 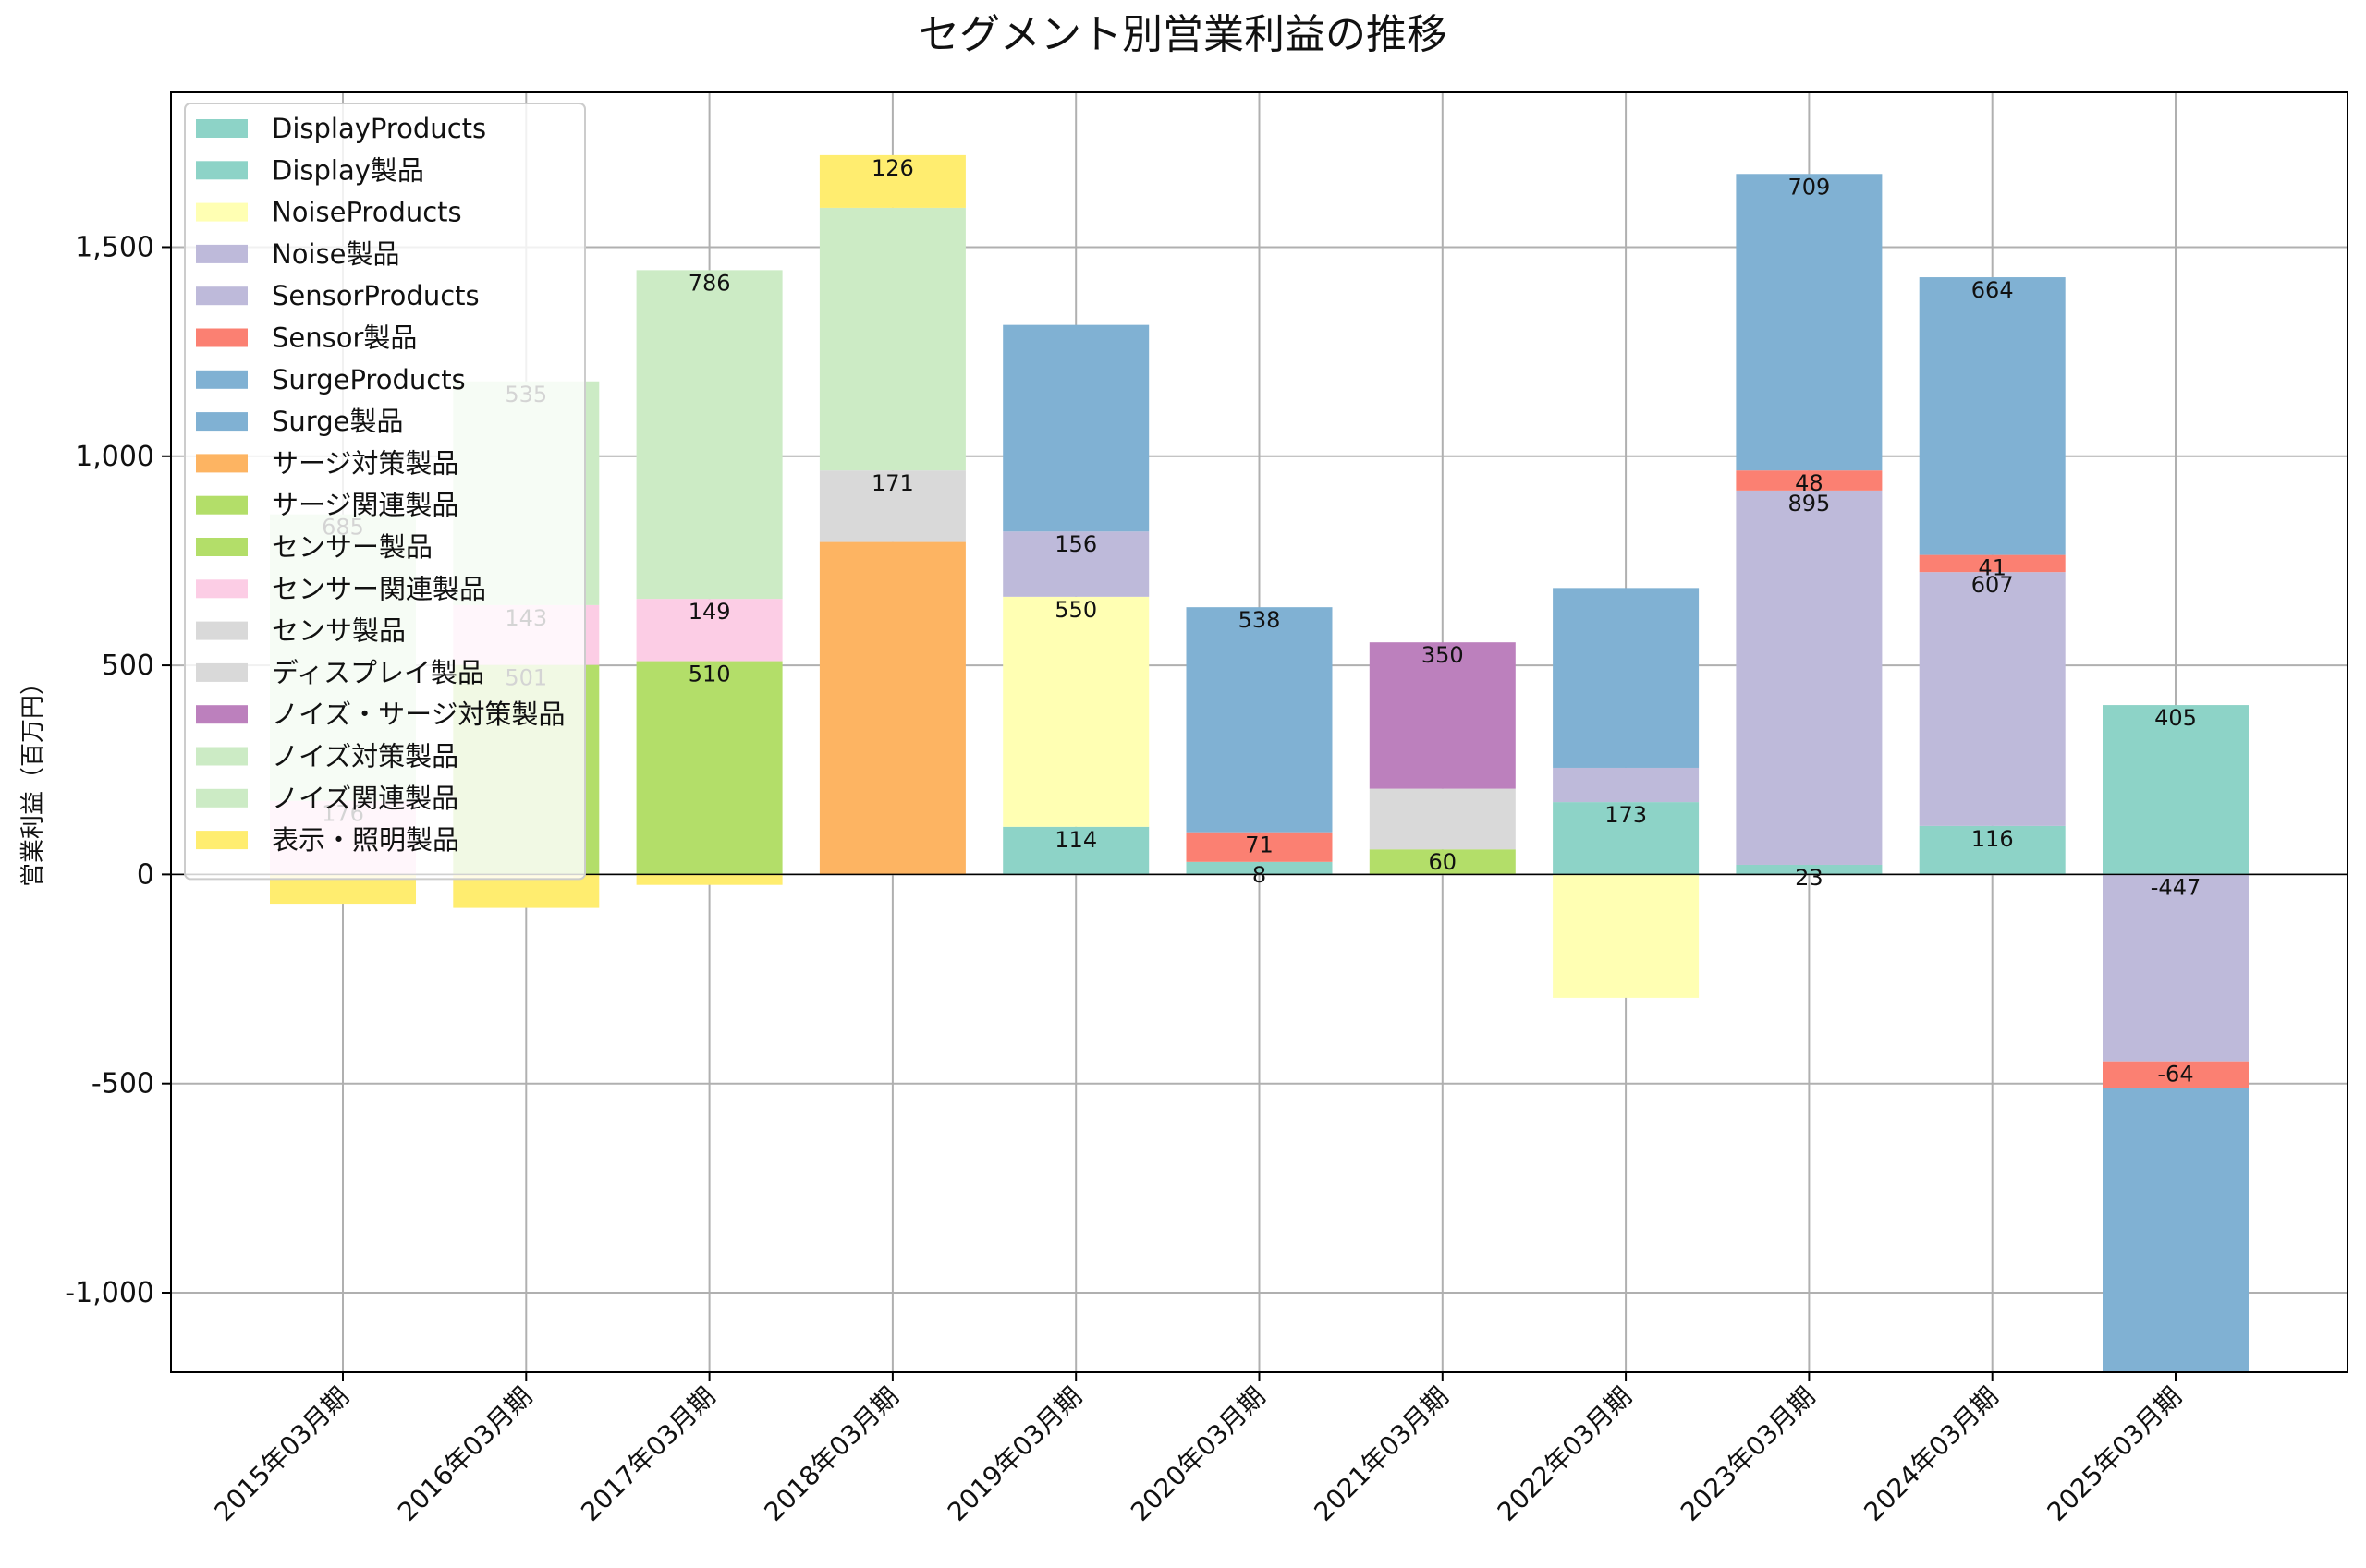 What do you see at coordinates (365, 463) in the screenshot?
I see `legend-label: サージ対策製品` at bounding box center [365, 463].